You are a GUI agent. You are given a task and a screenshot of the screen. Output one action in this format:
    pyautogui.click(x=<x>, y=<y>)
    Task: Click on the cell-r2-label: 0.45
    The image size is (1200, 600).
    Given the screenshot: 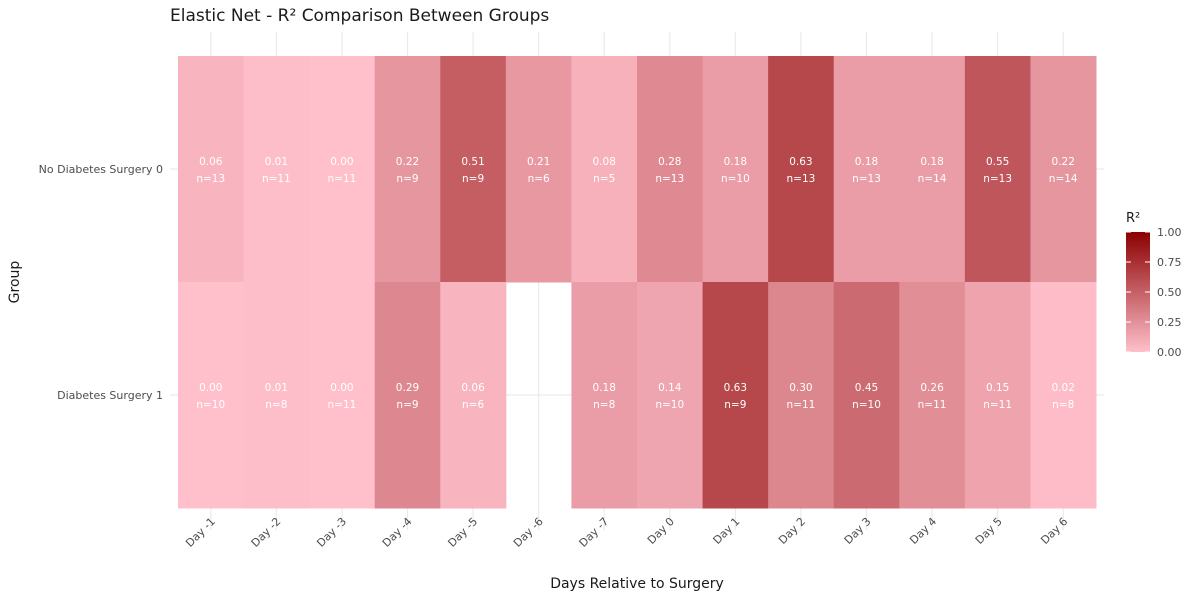 What is the action you would take?
    pyautogui.click(x=866, y=388)
    